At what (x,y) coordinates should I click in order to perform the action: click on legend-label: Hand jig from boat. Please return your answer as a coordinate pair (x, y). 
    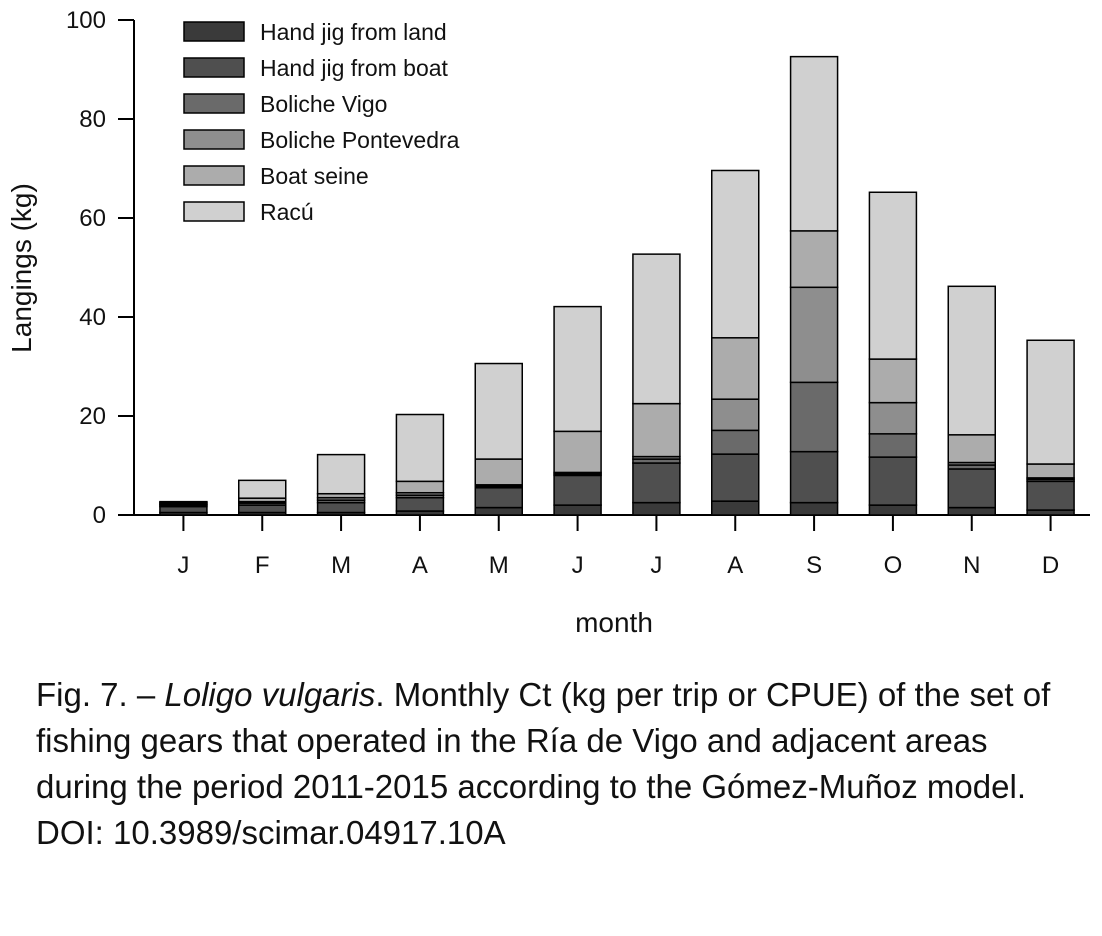
    Looking at the image, I should click on (354, 68).